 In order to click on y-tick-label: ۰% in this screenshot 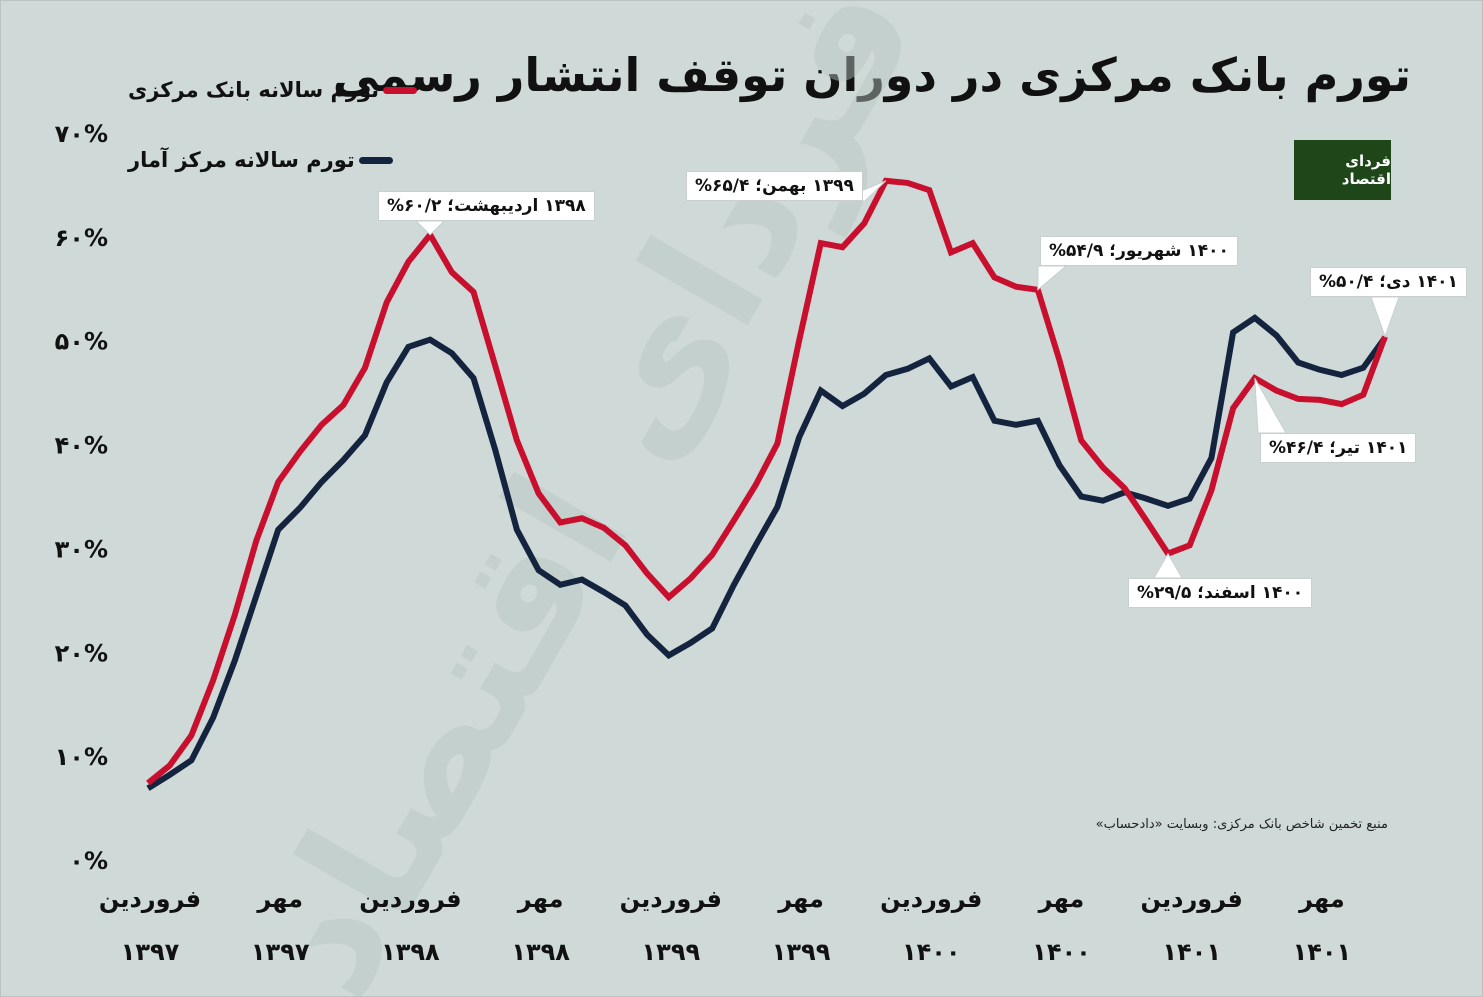, I will do `click(88, 861)`.